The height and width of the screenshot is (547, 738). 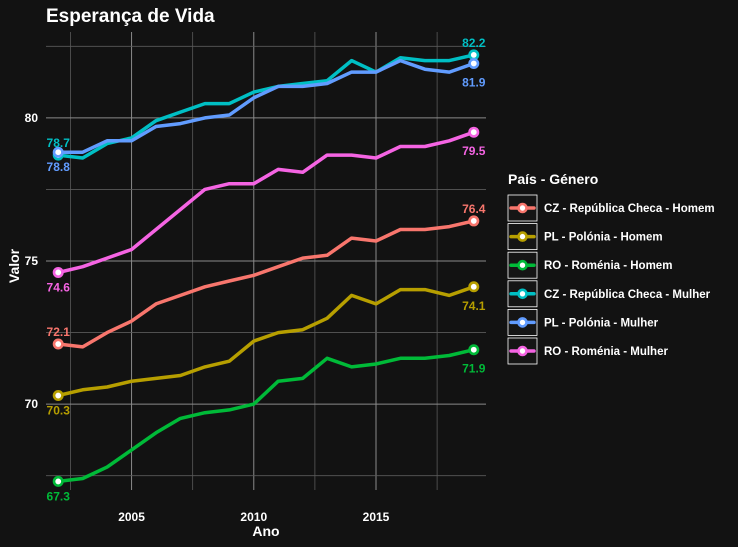 What do you see at coordinates (59, 496) in the screenshot?
I see `data-label-first: 67.3` at bounding box center [59, 496].